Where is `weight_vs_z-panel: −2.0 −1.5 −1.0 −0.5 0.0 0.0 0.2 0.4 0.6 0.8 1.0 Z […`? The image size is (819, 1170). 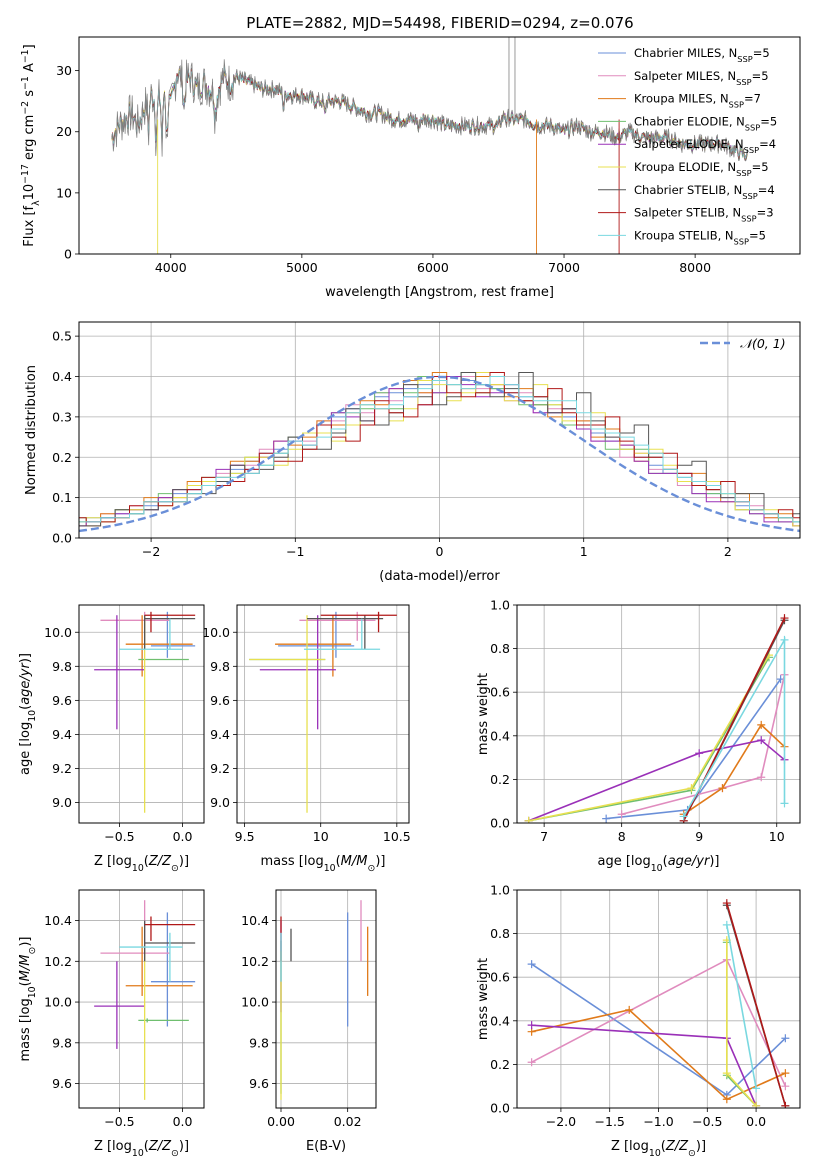
weight_vs_z-panel: −2.0 −1.5 −1.0 −0.5 0.0 0.0 0.2 0.4 0.6 0.8 1.0 Z [… is located at coordinates (638, 1021).